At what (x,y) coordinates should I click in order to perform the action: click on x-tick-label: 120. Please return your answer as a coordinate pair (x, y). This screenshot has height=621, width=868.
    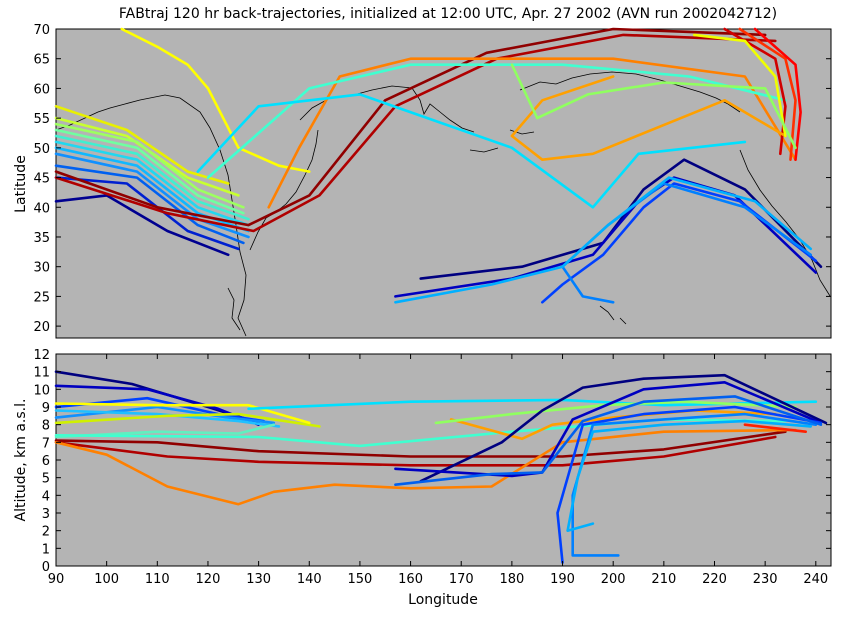
    Looking at the image, I should click on (208, 579).